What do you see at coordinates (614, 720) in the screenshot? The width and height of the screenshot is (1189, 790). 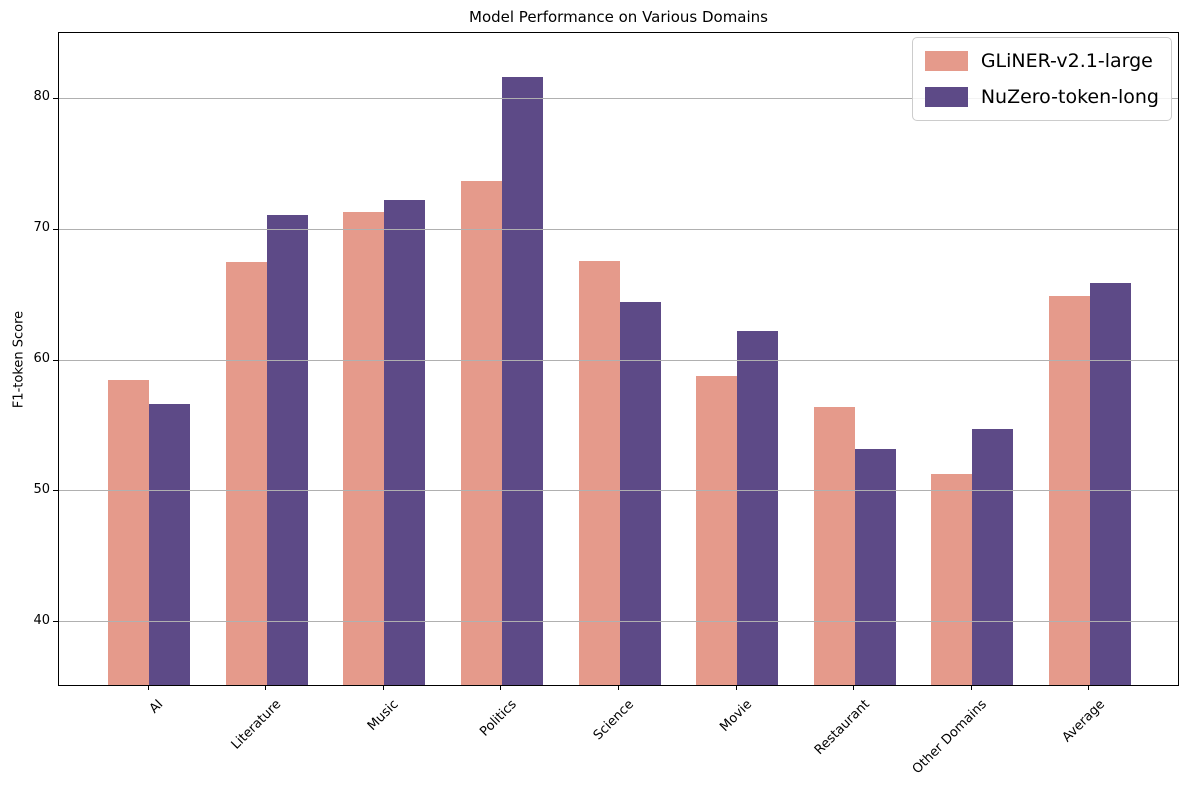 I see `x-tick-label-Science: Science` at bounding box center [614, 720].